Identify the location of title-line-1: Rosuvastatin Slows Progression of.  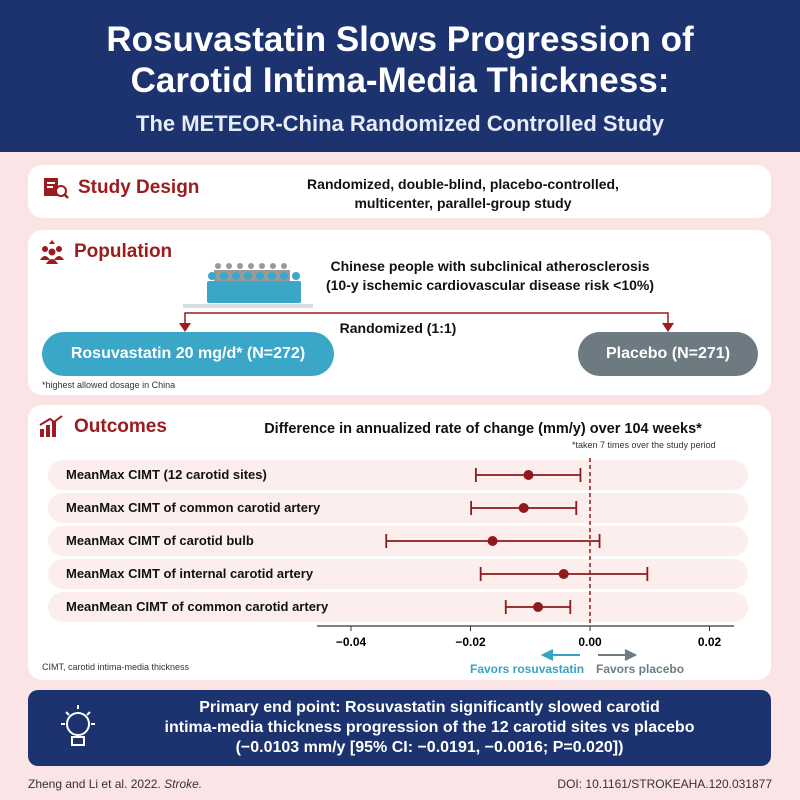
(400, 39).